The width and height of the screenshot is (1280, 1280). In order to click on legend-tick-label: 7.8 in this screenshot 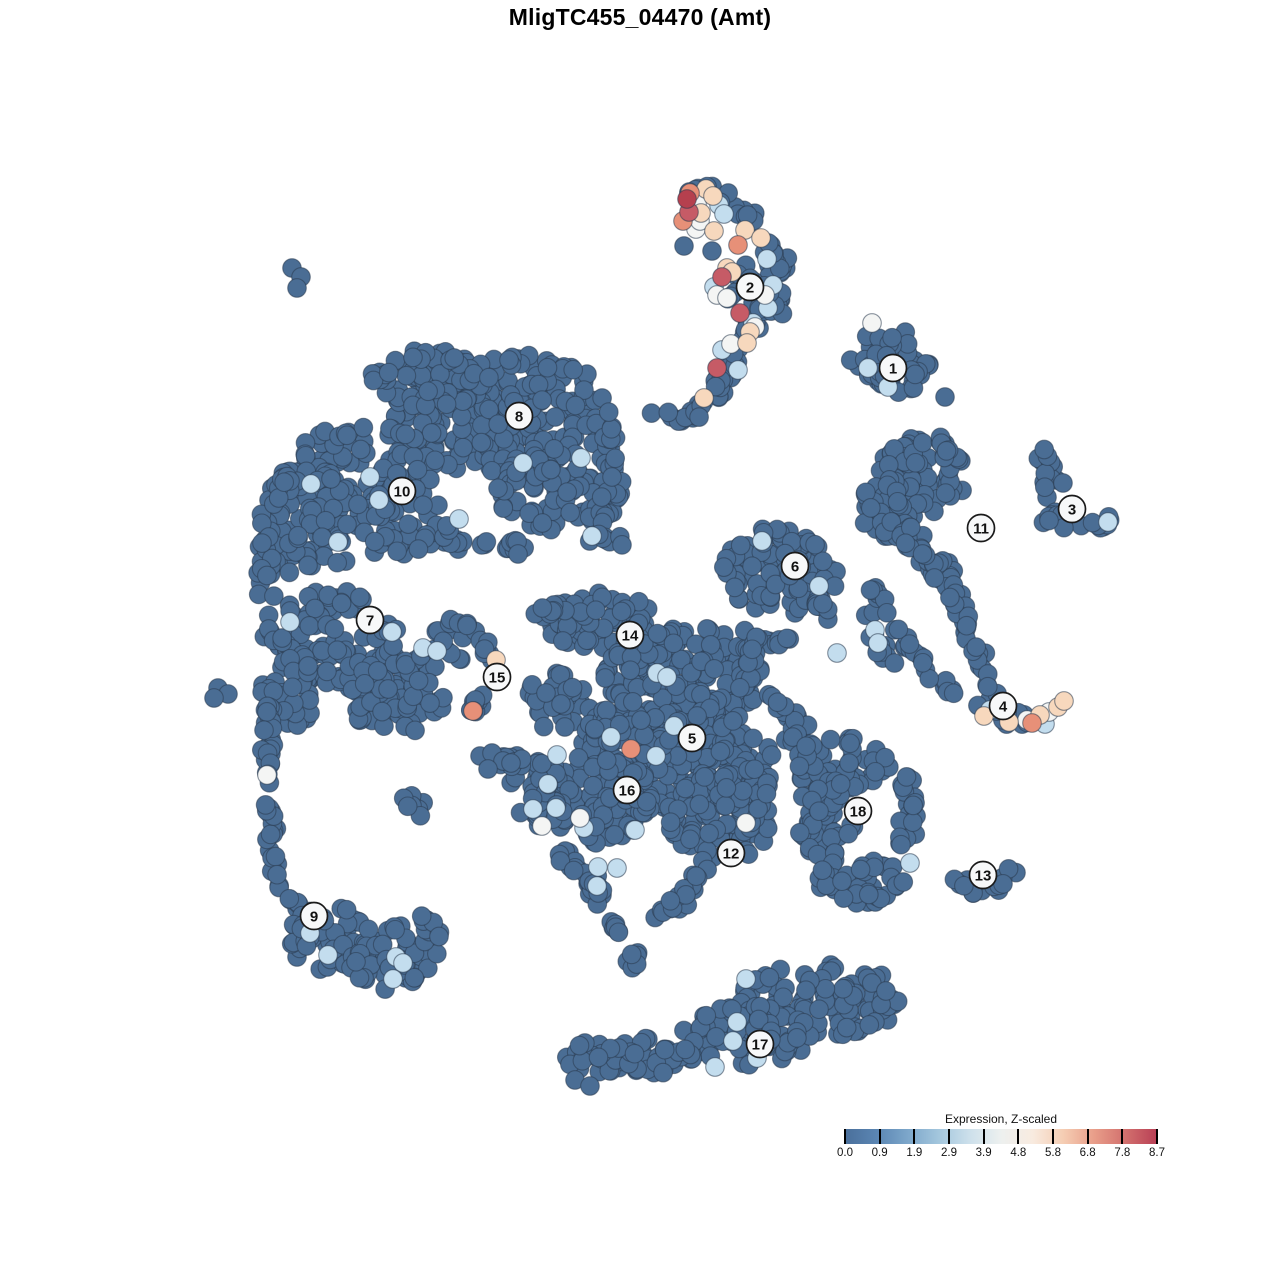, I will do `click(1122, 1153)`.